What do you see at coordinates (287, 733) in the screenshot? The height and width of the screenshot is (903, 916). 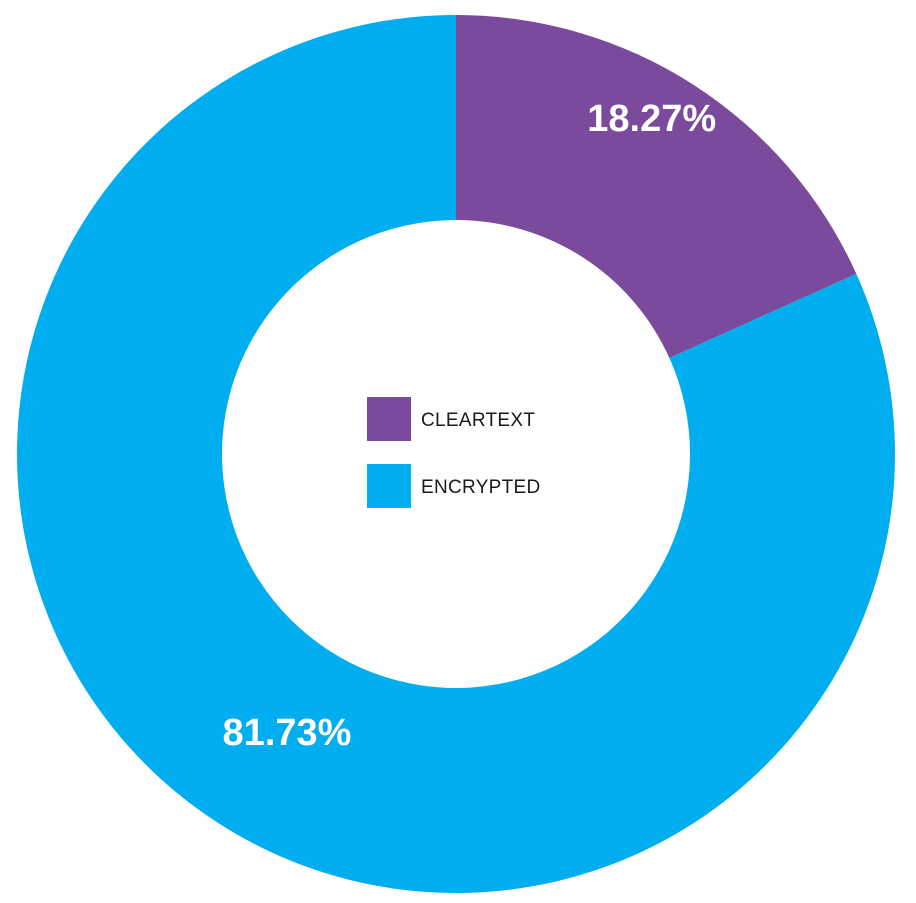 I see `value-label-encrypted: 81.73%` at bounding box center [287, 733].